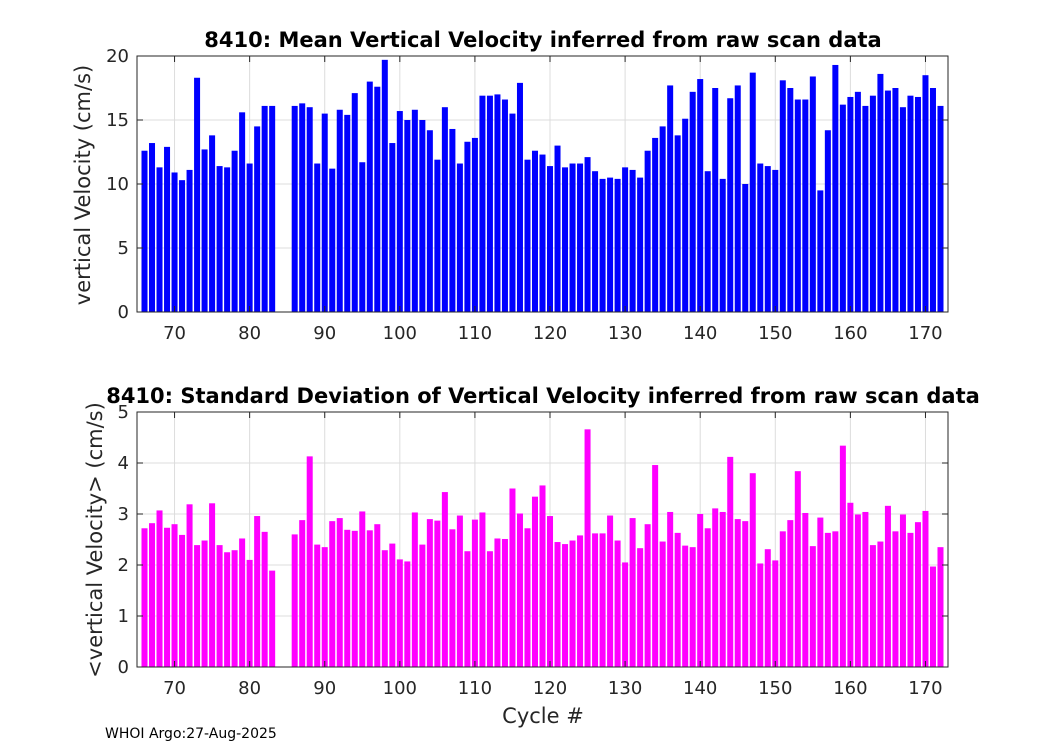 This screenshot has height=750, width=1050. I want to click on x-tick-label: 70, so click(174, 688).